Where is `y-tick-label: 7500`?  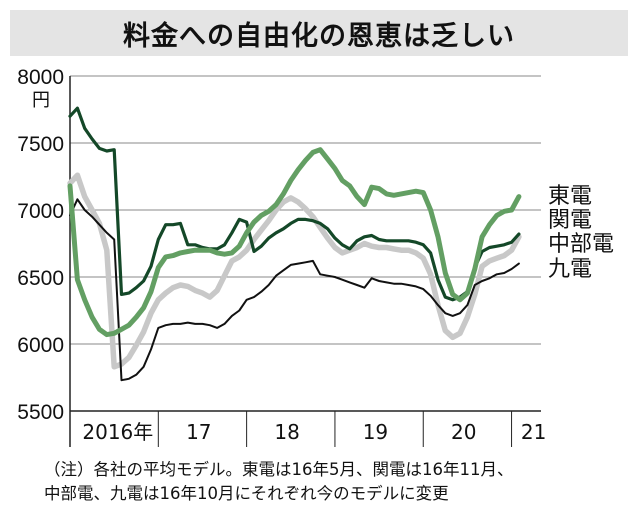
y-tick-label: 7500 is located at coordinates (40, 144).